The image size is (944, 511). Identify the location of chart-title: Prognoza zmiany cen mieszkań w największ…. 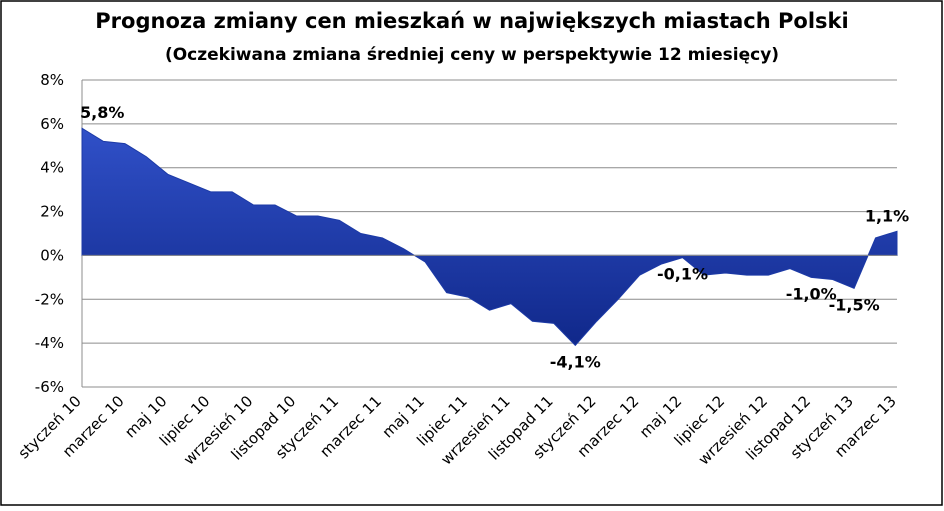
(471, 21).